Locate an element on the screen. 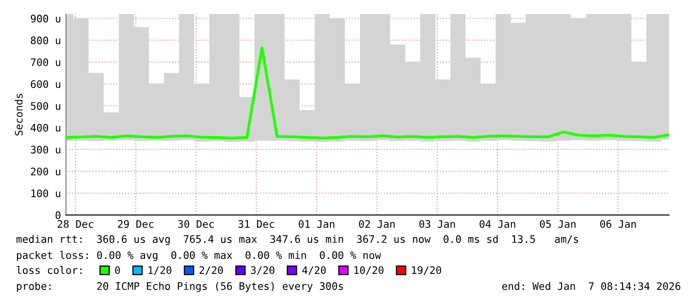 This screenshot has width=697, height=297. x-tick-label: 28 Dec is located at coordinates (76, 224).